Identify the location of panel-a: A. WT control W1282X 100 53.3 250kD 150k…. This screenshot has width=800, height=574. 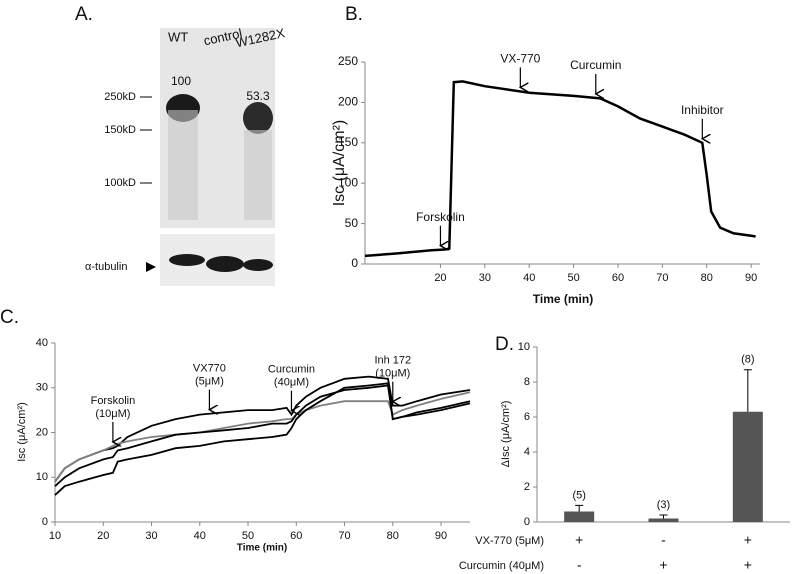
(180, 145).